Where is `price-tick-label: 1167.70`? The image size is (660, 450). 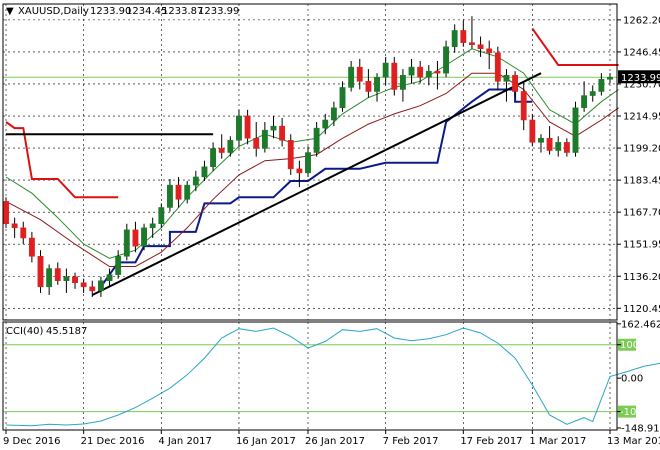
price-tick-label: 1167.70 is located at coordinates (641, 213).